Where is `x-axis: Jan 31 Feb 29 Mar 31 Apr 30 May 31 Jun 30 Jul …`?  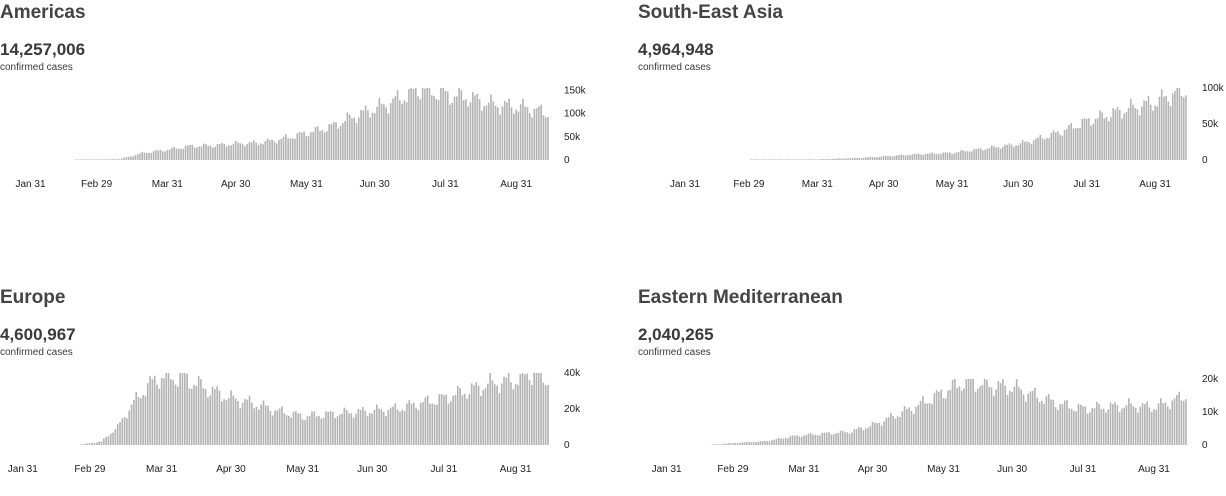
x-axis: Jan 31 Feb 29 Mar 31 Apr 30 May 31 Jun 30 Jul … is located at coordinates (920, 184).